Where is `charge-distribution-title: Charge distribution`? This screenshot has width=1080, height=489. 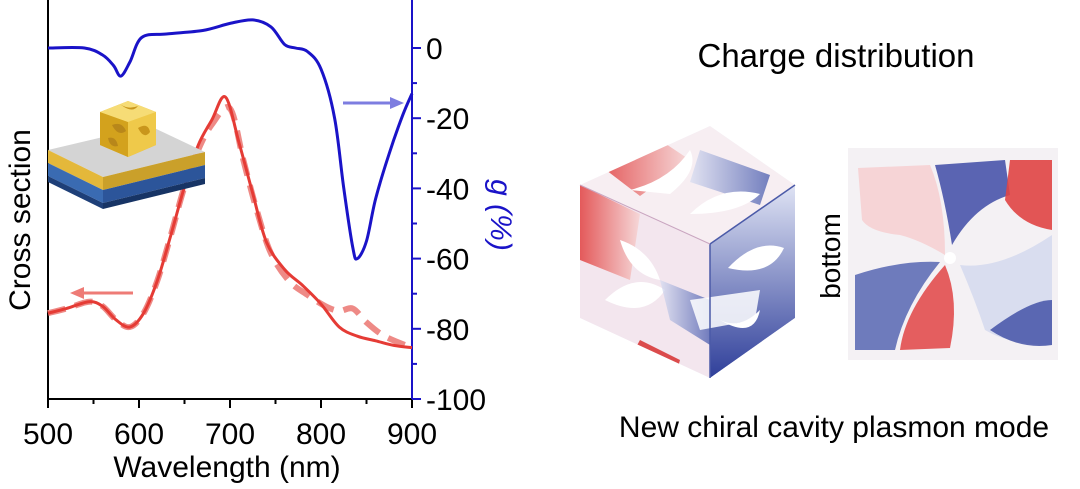
charge-distribution-title: Charge distribution is located at coordinates (836, 55).